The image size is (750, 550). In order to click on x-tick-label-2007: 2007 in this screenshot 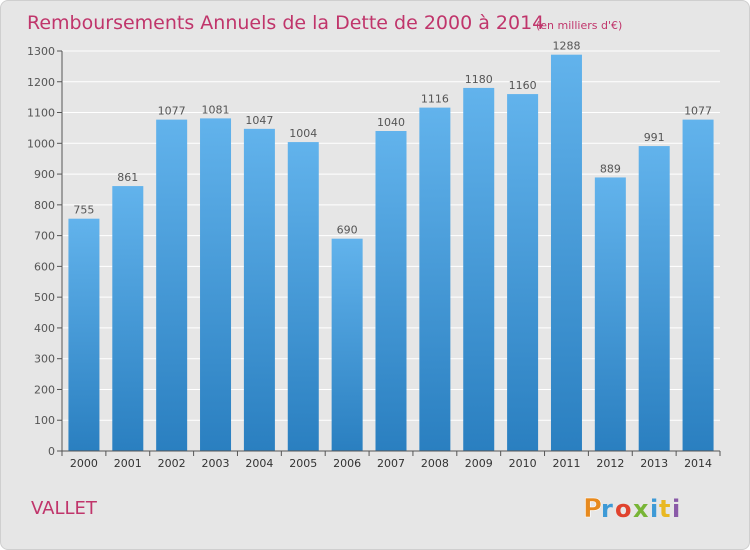, I will do `click(391, 463)`.